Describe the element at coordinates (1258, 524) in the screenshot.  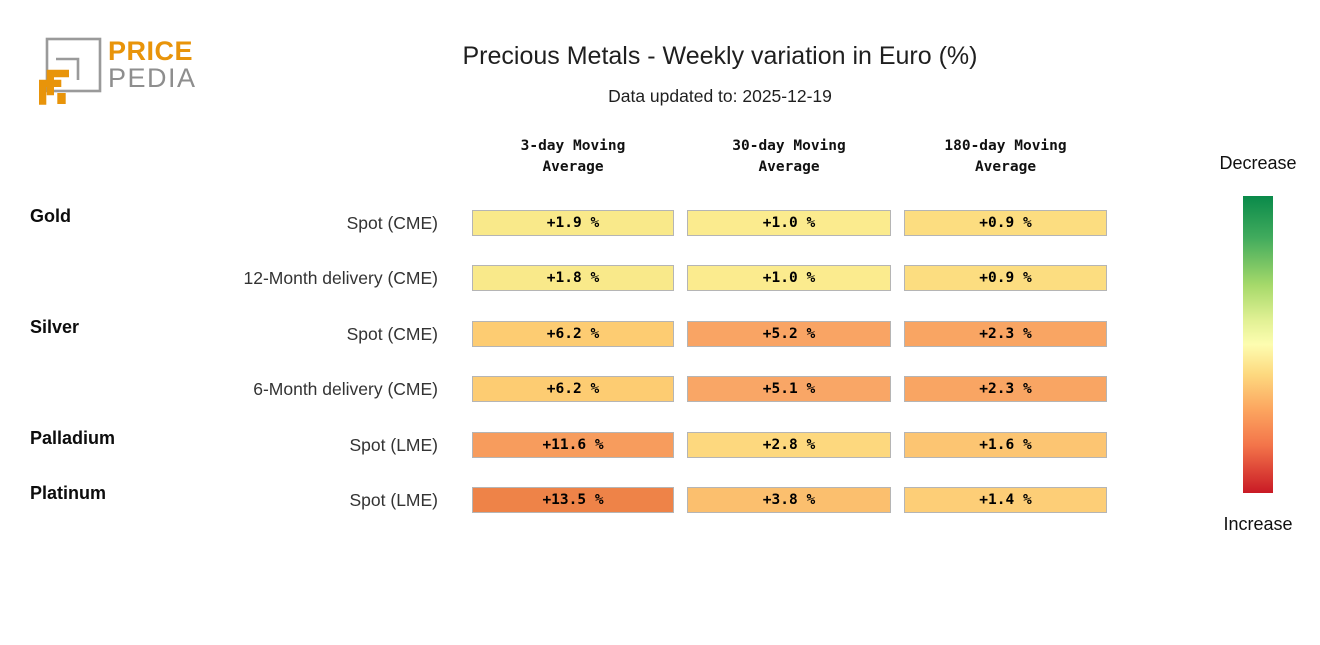
I see `legend-increase-label: Increase` at that location.